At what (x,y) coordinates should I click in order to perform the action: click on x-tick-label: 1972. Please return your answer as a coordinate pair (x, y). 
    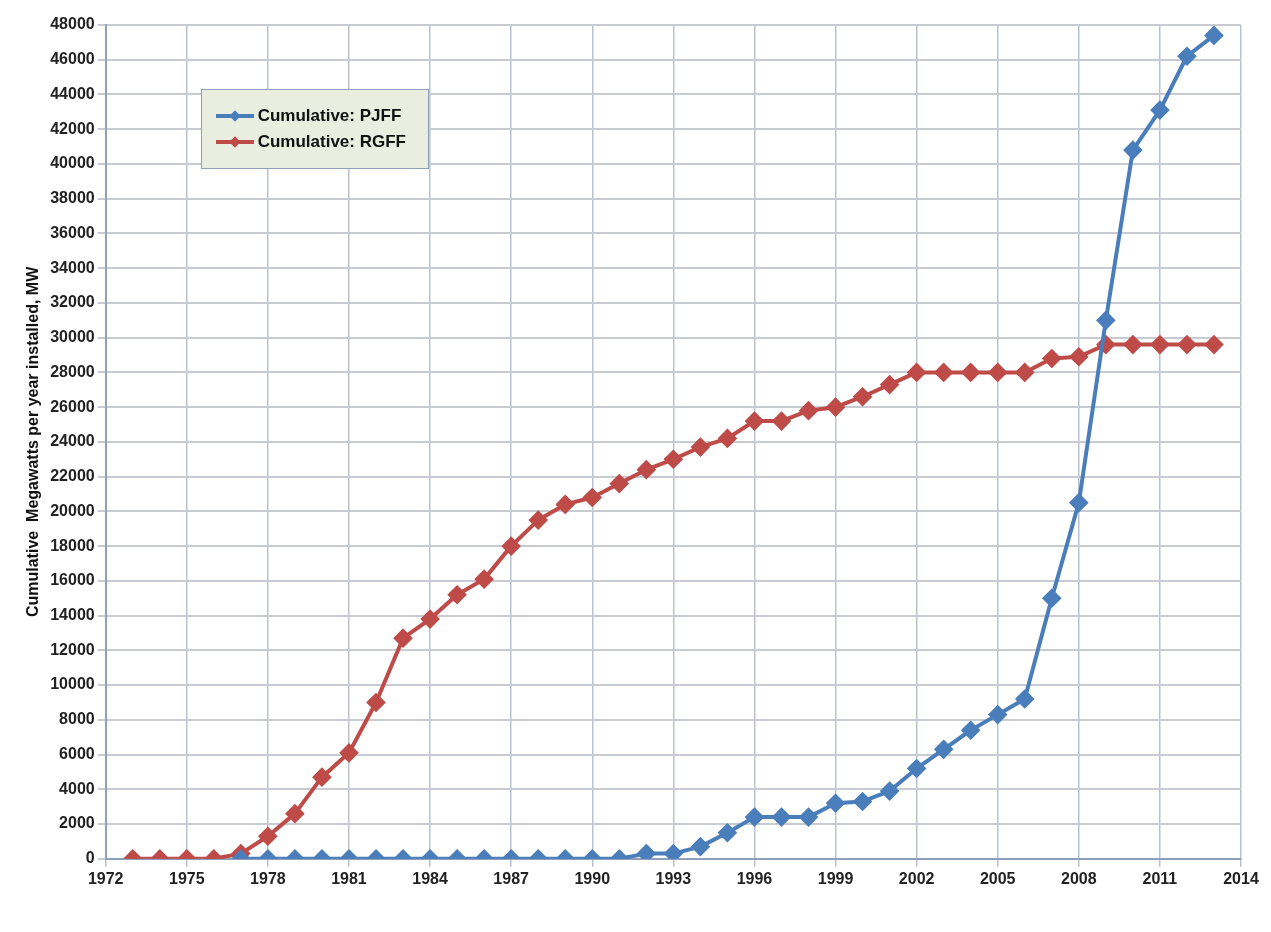
    Looking at the image, I should click on (105, 878).